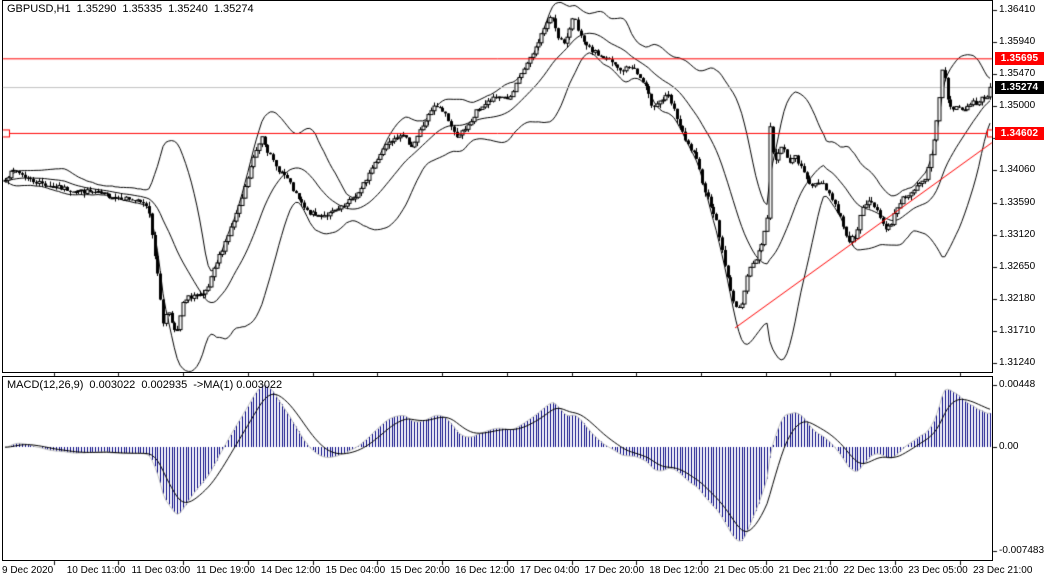  I want to click on price-tick-label: 1.34060, so click(1017, 170).